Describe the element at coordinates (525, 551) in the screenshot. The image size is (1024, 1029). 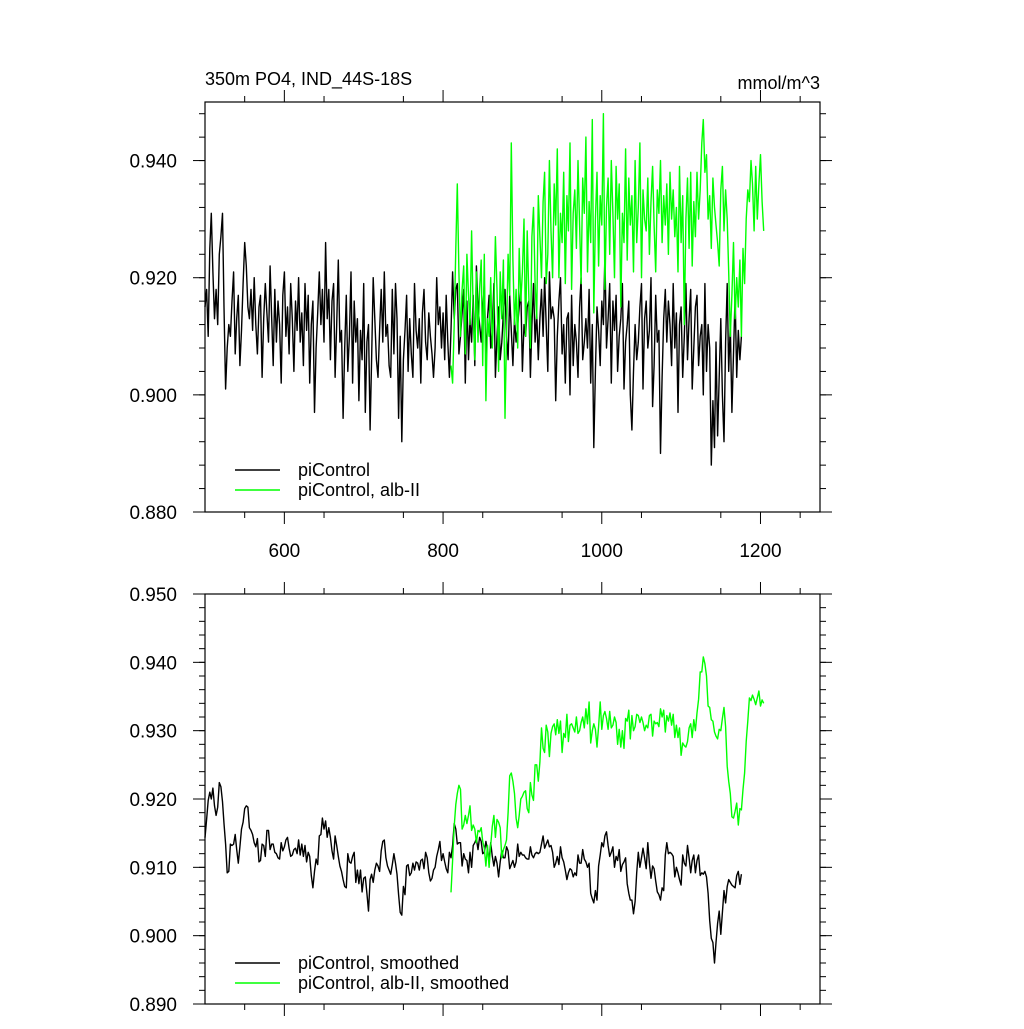
I see `top-chart-x-tick-labels: 600 800 1000 1200` at that location.